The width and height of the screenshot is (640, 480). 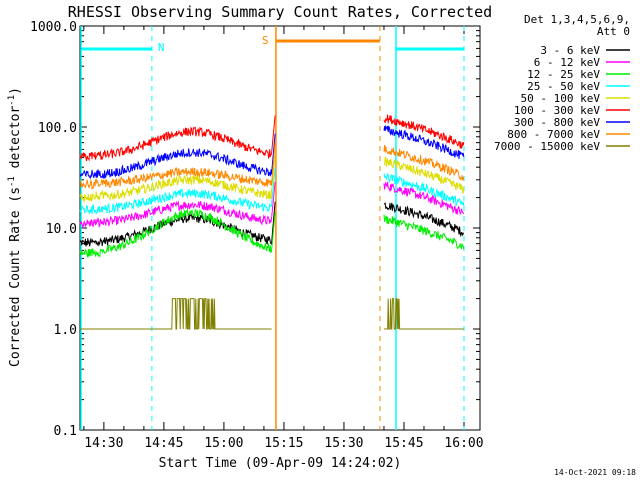 I want to click on legend-label: 25 - 50 keV, so click(x=563, y=86).